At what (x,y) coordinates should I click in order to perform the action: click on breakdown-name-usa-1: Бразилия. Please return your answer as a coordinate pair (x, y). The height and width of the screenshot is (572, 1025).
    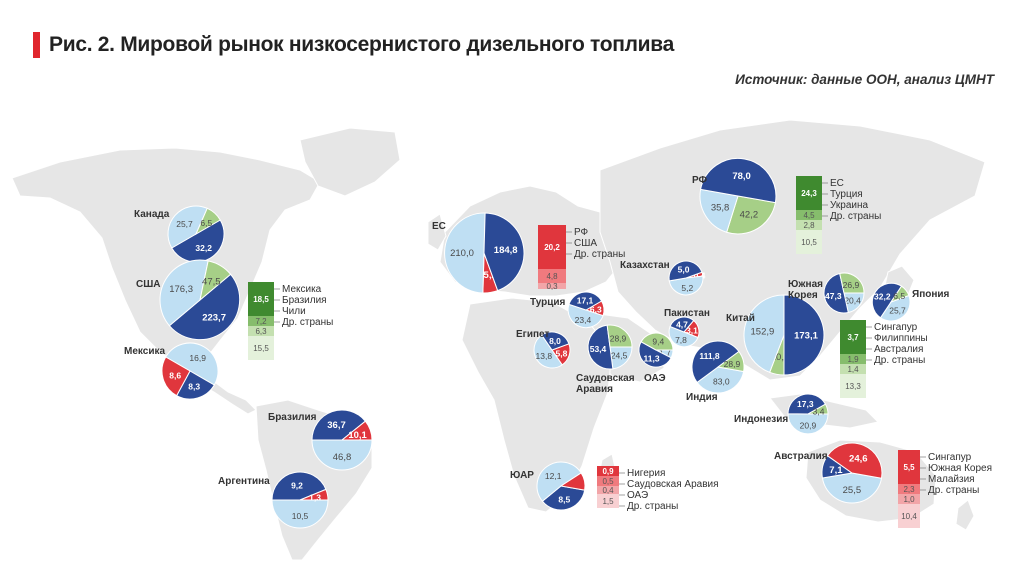
    Looking at the image, I should click on (304, 300).